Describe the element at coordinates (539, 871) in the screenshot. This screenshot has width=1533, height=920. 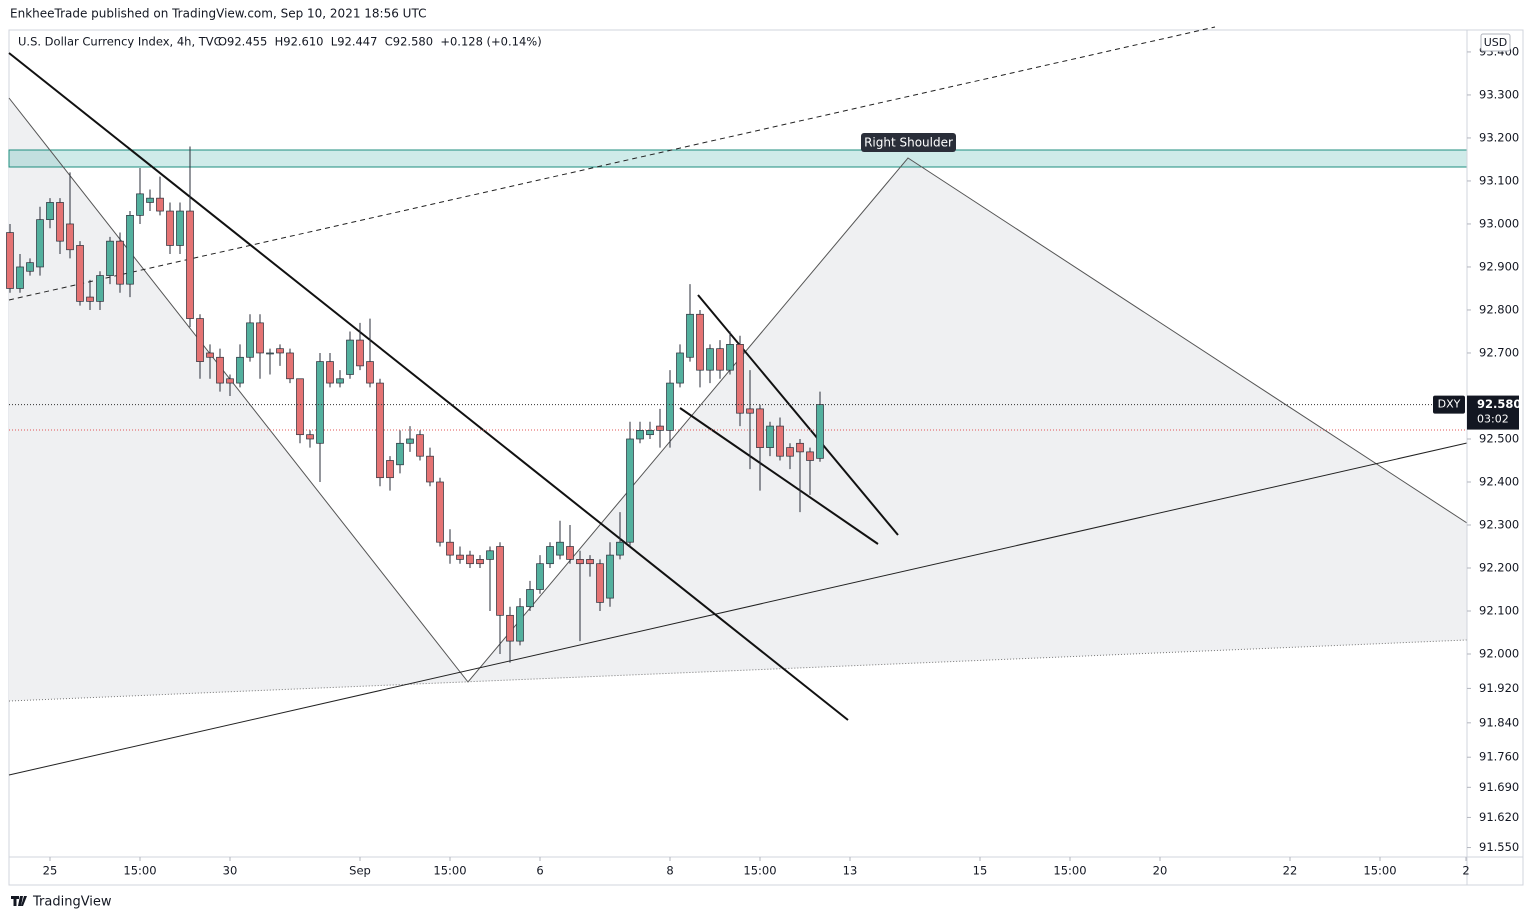
I see `x-tick-label: 6` at that location.